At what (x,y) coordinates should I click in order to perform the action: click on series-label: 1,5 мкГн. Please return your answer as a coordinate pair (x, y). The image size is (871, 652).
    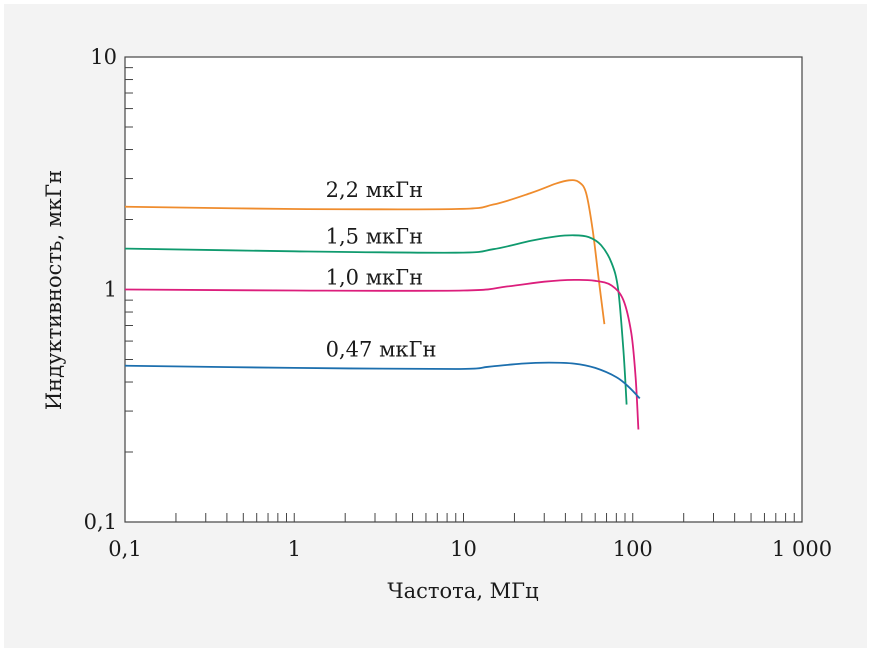
    Looking at the image, I should click on (374, 236).